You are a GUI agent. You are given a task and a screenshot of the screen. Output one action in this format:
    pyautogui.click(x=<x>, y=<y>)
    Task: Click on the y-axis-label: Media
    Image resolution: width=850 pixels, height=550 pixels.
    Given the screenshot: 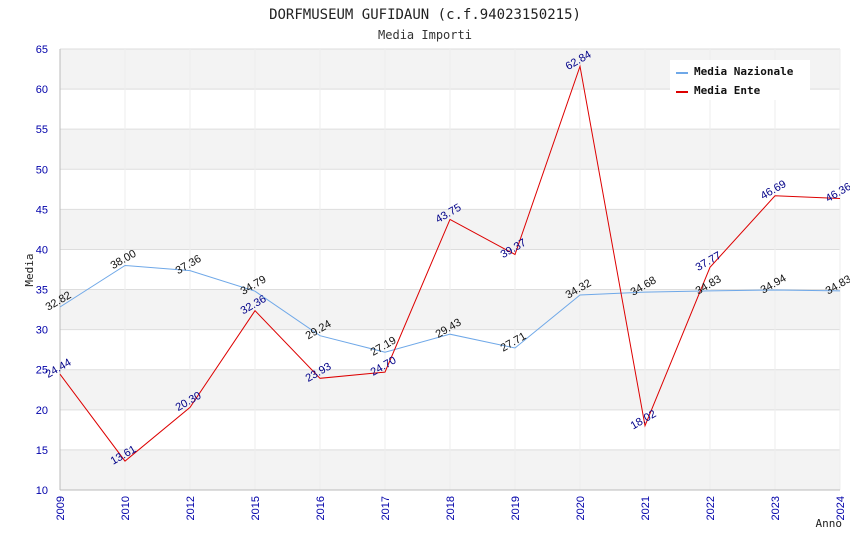 What is the action you would take?
    pyautogui.click(x=29, y=269)
    